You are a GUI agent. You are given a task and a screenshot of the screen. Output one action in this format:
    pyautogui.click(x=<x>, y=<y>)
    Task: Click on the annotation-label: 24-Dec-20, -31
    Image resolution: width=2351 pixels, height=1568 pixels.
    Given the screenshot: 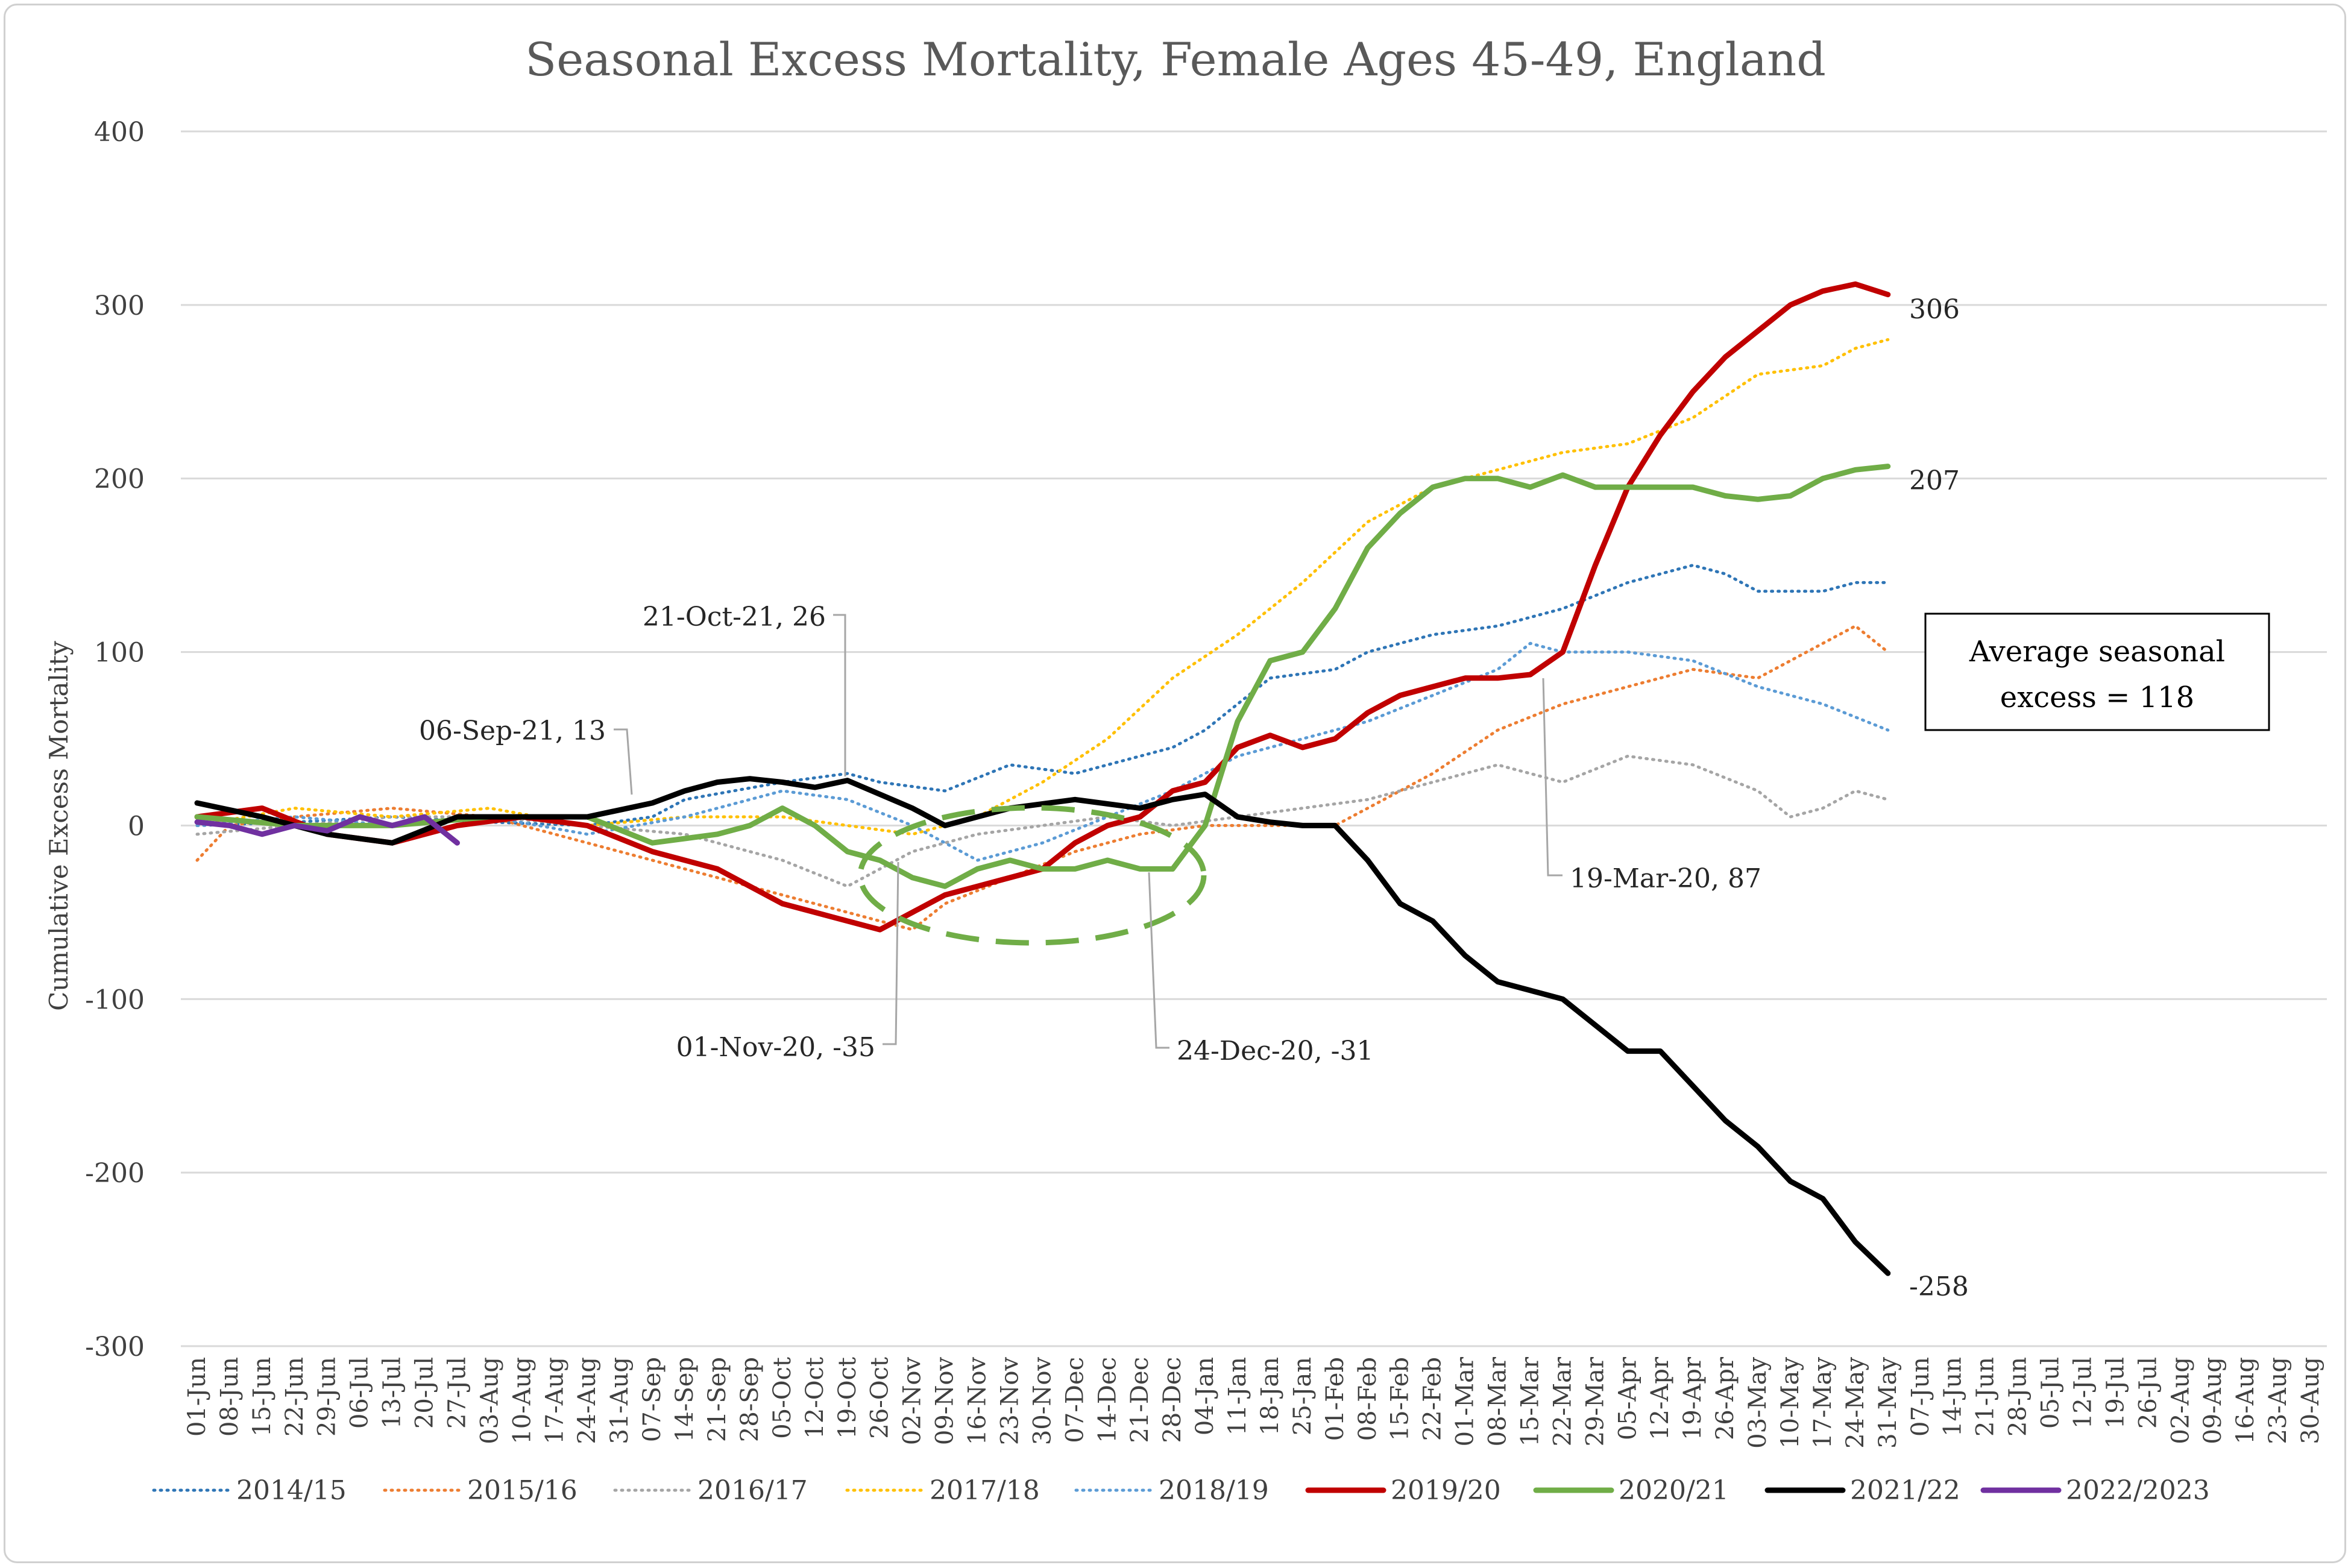 What is the action you would take?
    pyautogui.click(x=1275, y=1051)
    